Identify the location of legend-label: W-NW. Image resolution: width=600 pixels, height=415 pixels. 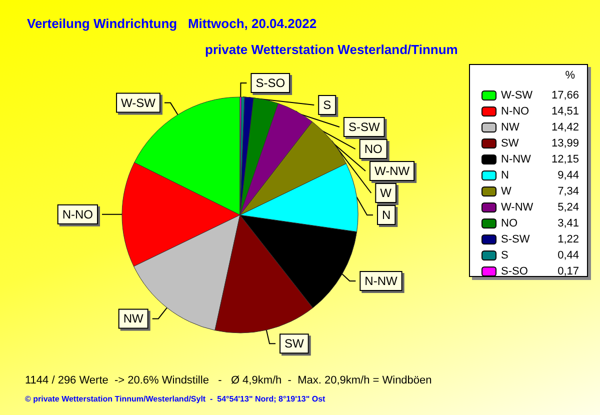
(517, 208).